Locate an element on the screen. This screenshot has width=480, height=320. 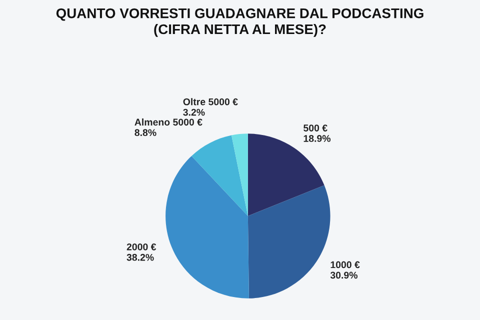
data-label: 8.8% is located at coordinates (145, 132).